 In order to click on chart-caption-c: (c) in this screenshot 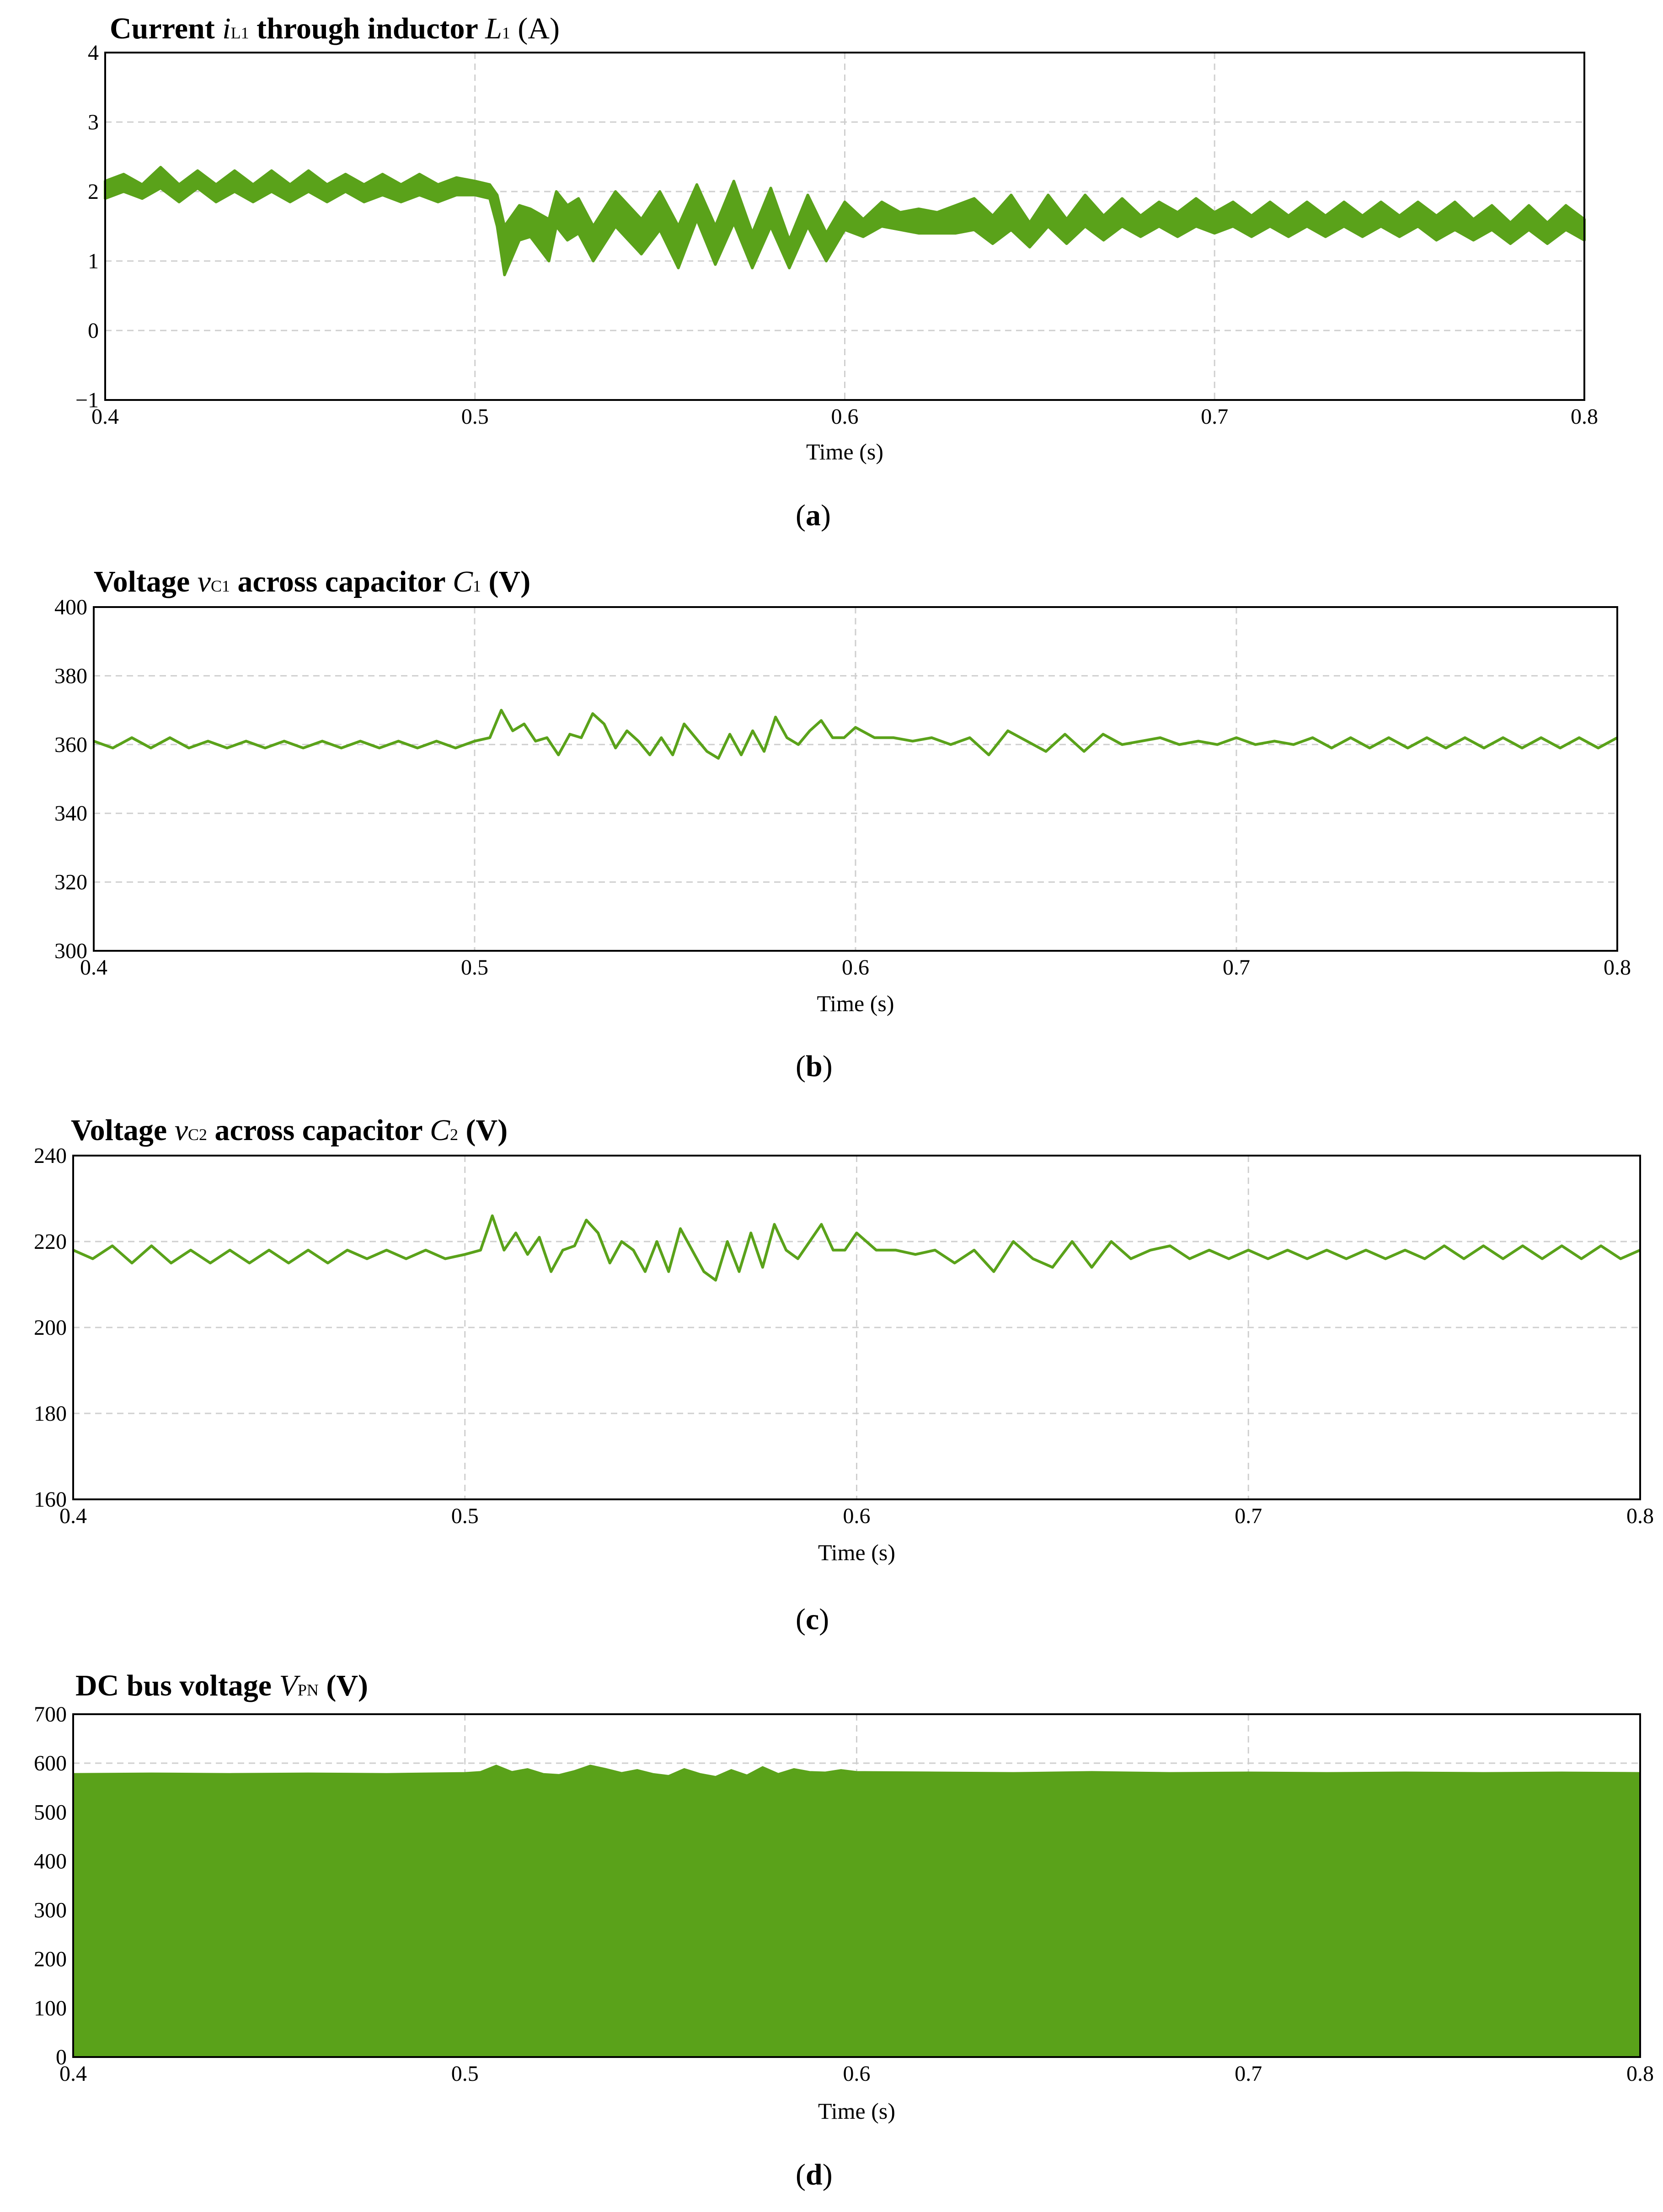, I will do `click(812, 1619)`.